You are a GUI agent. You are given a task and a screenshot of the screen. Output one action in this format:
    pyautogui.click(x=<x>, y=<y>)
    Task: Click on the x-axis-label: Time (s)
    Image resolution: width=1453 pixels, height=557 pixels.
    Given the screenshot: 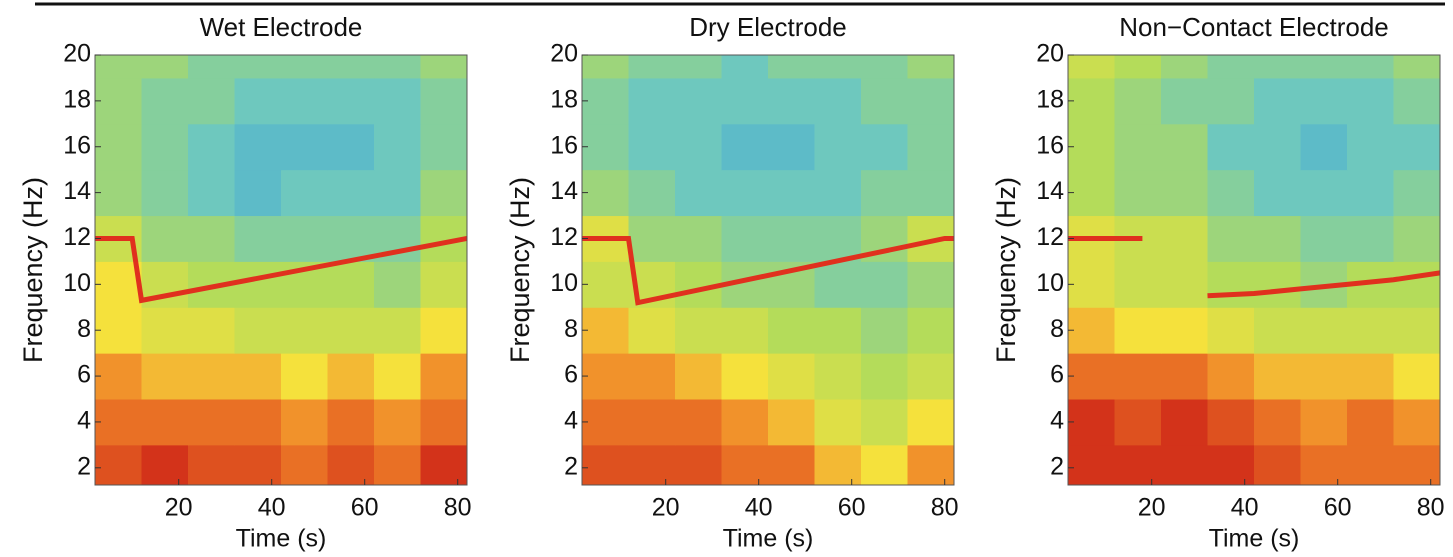 What is the action you would take?
    pyautogui.click(x=768, y=539)
    